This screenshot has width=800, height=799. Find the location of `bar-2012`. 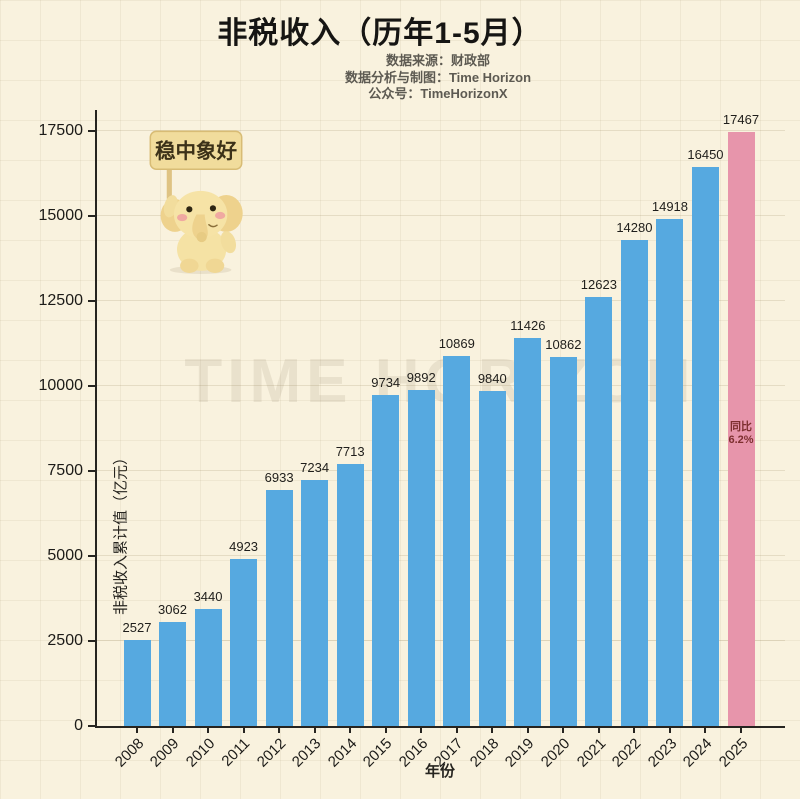

bar-2012 is located at coordinates (279, 608).